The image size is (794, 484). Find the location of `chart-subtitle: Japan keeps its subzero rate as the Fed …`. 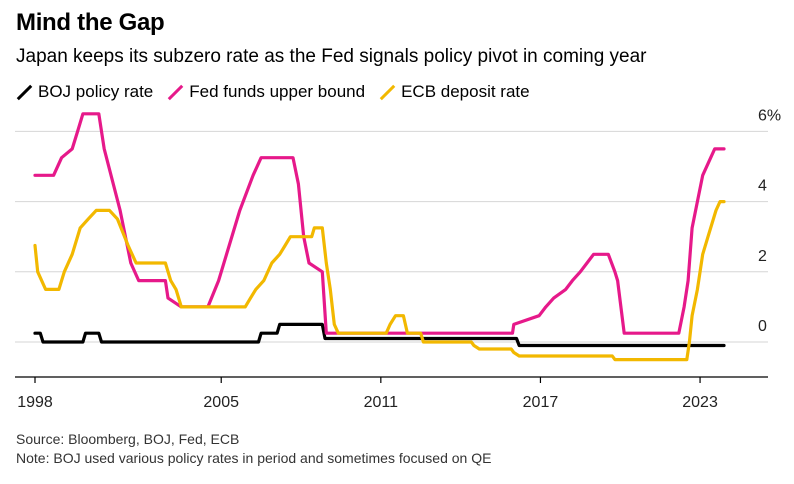

chart-subtitle: Japan keeps its subzero rate as the Fed … is located at coordinates (331, 56).